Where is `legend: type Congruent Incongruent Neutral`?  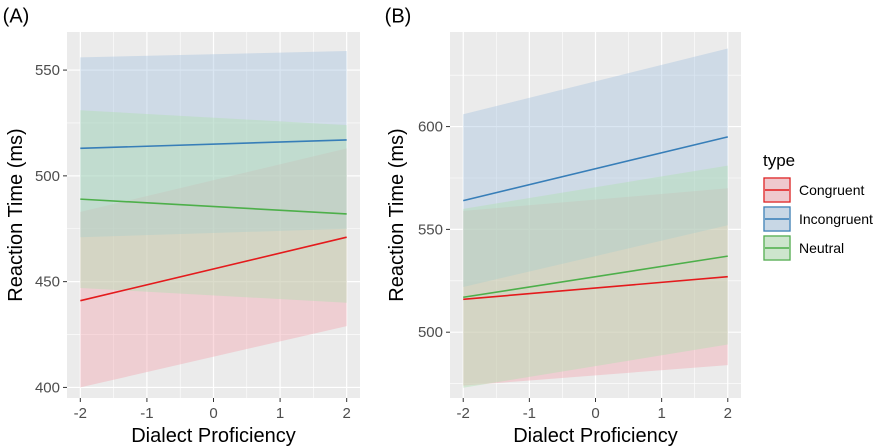
legend: type Congruent Incongruent Neutral is located at coordinates (818, 206).